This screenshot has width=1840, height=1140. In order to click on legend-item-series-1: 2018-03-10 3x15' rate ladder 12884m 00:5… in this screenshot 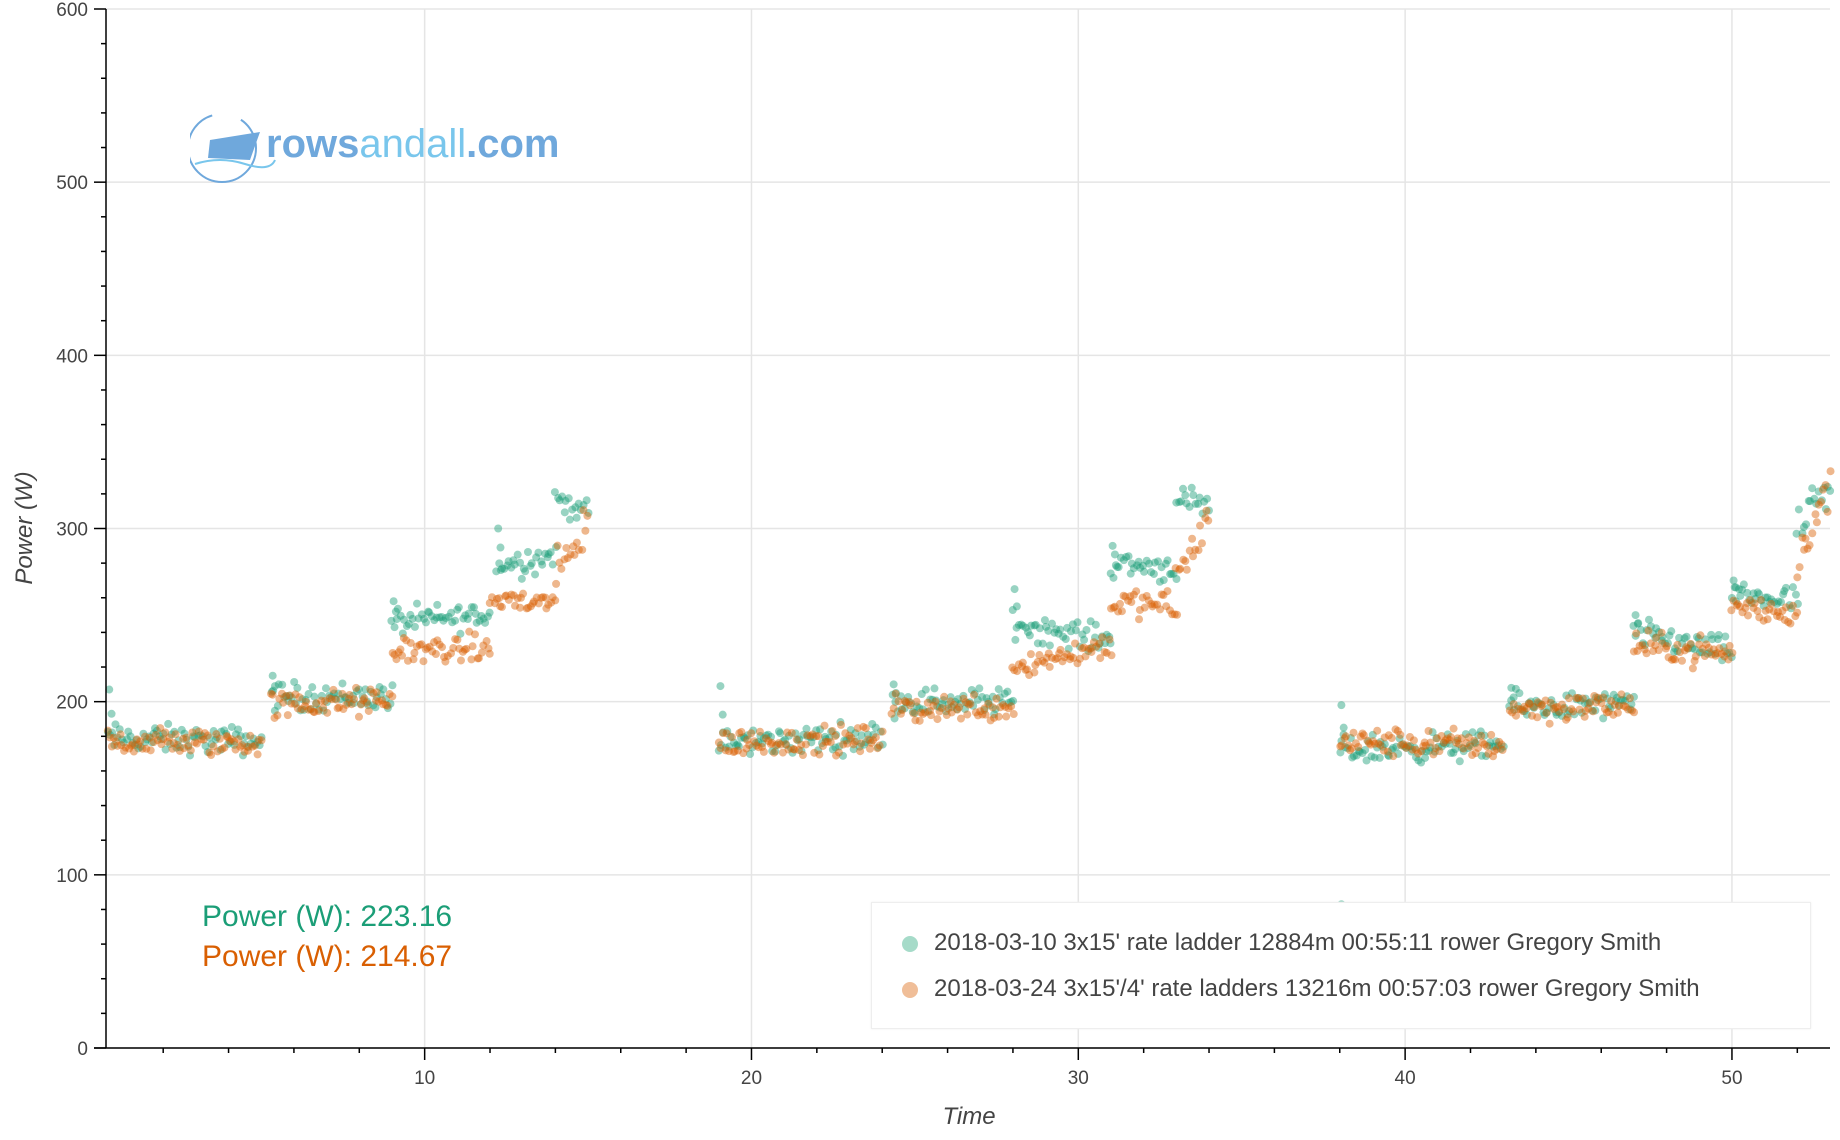, I will do `click(1281, 943)`.